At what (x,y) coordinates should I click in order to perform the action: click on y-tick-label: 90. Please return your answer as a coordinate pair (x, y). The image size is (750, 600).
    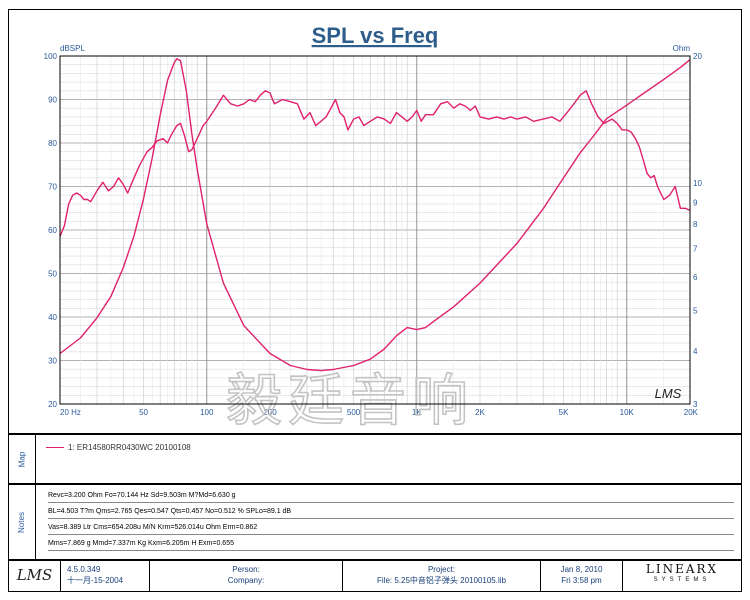
    Looking at the image, I should click on (52, 100).